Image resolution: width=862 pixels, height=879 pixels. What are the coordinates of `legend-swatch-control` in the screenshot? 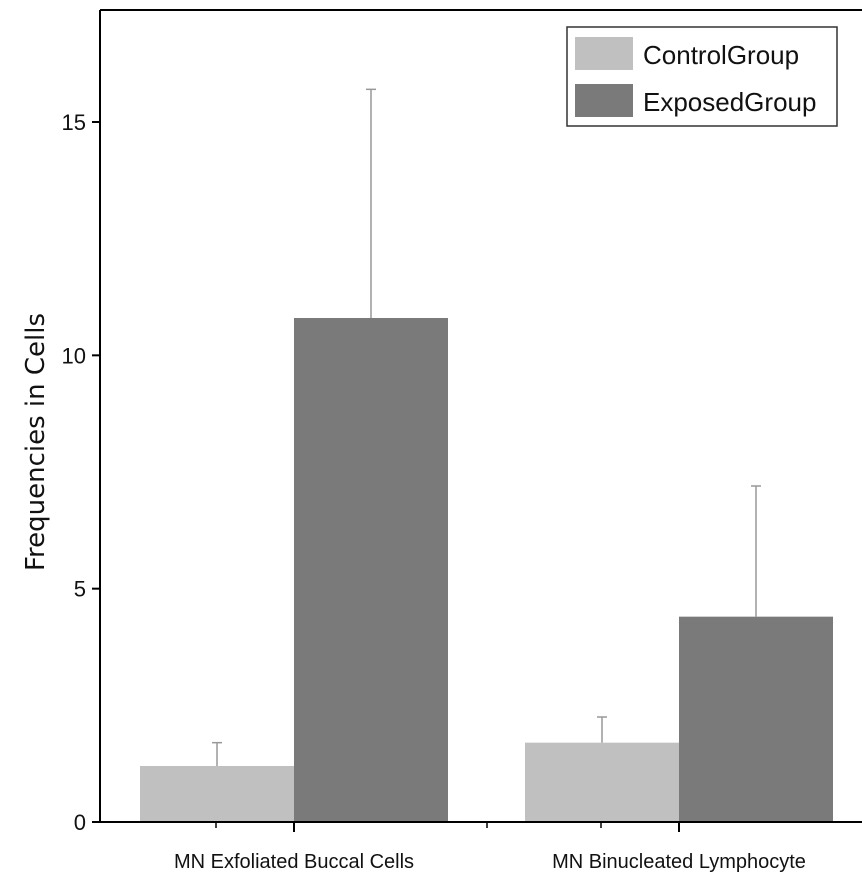 It's located at (604, 53).